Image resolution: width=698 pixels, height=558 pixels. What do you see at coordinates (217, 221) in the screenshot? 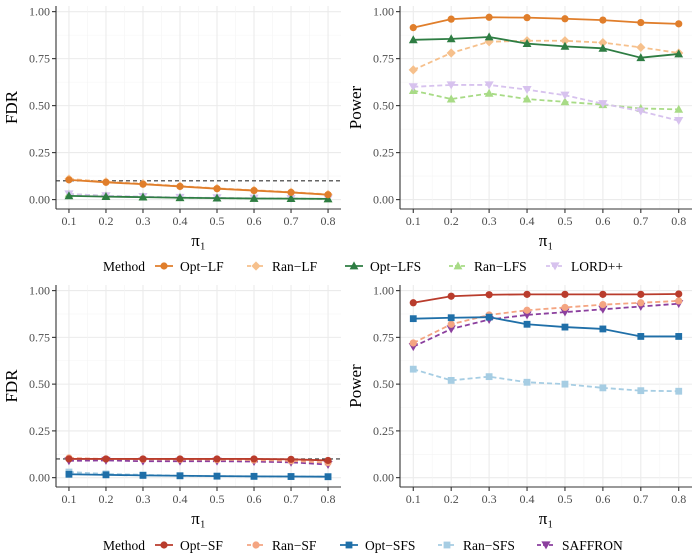
I see `x-tick-label: 0.5` at bounding box center [217, 221].